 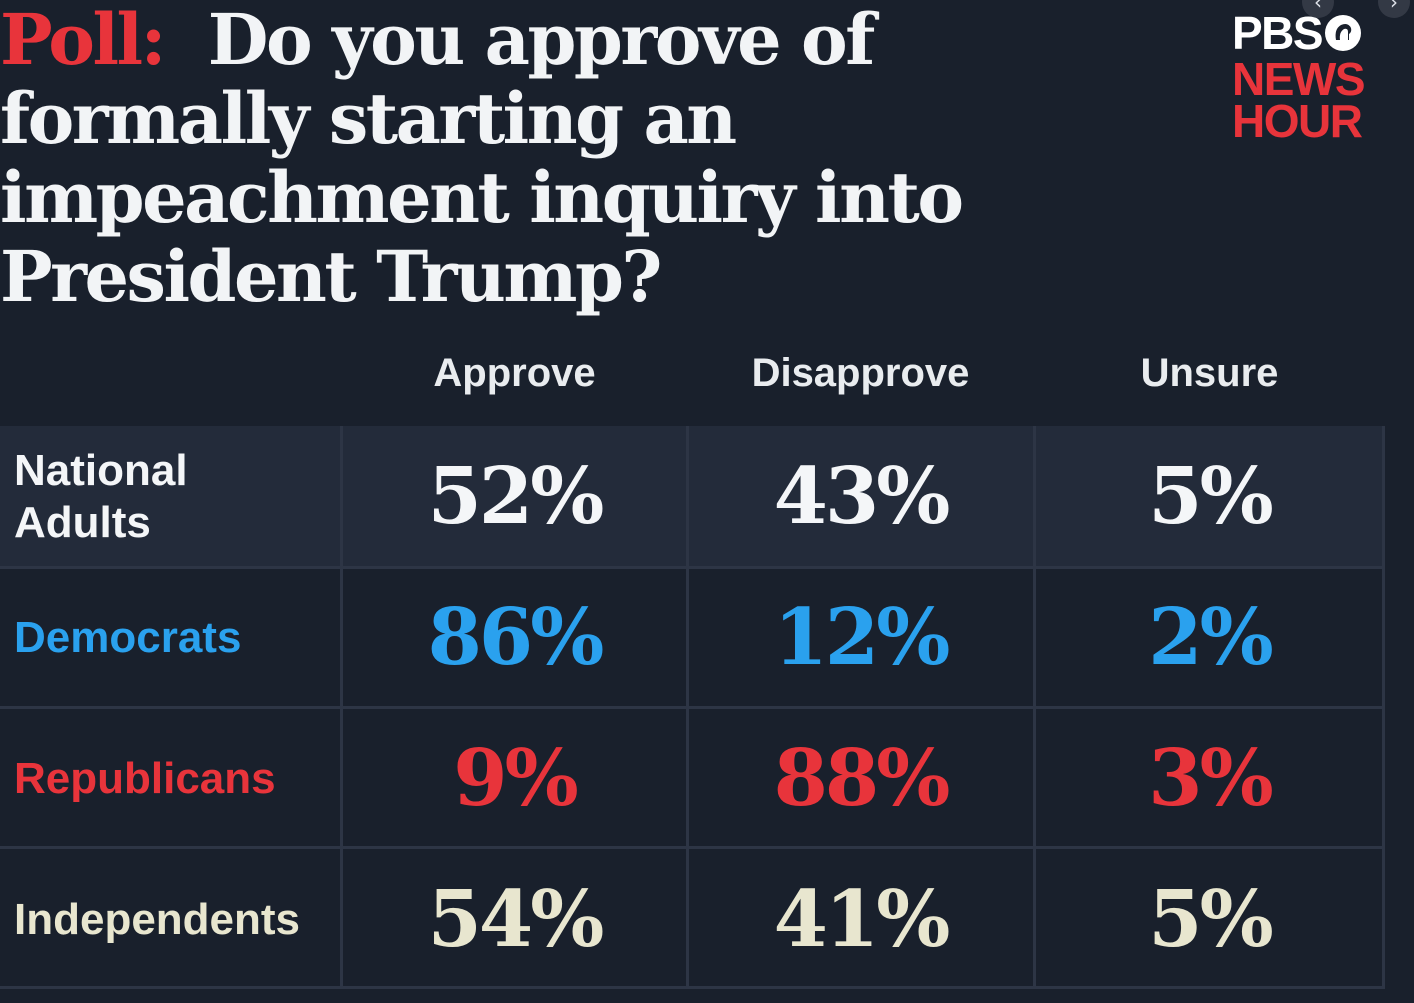 What do you see at coordinates (1318, 9) in the screenshot?
I see `chevron-left-icon: ‹` at bounding box center [1318, 9].